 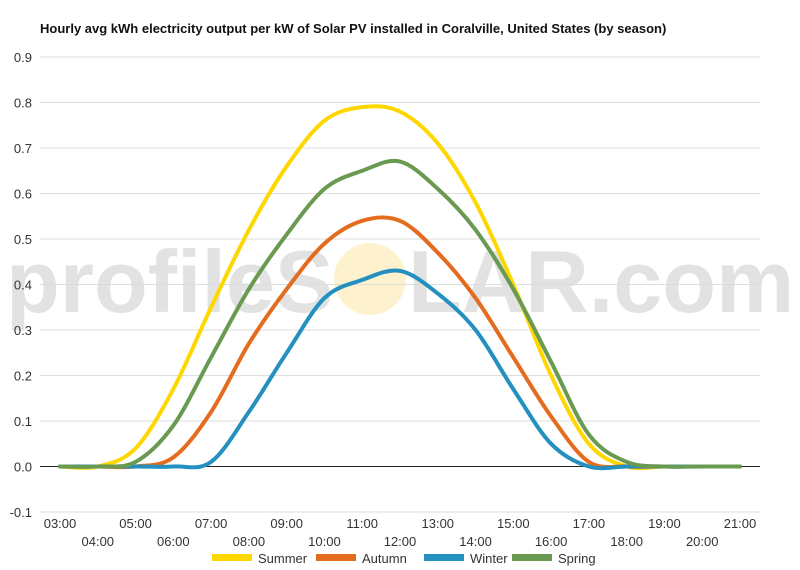 I want to click on legend-label: Winter, so click(x=489, y=558).